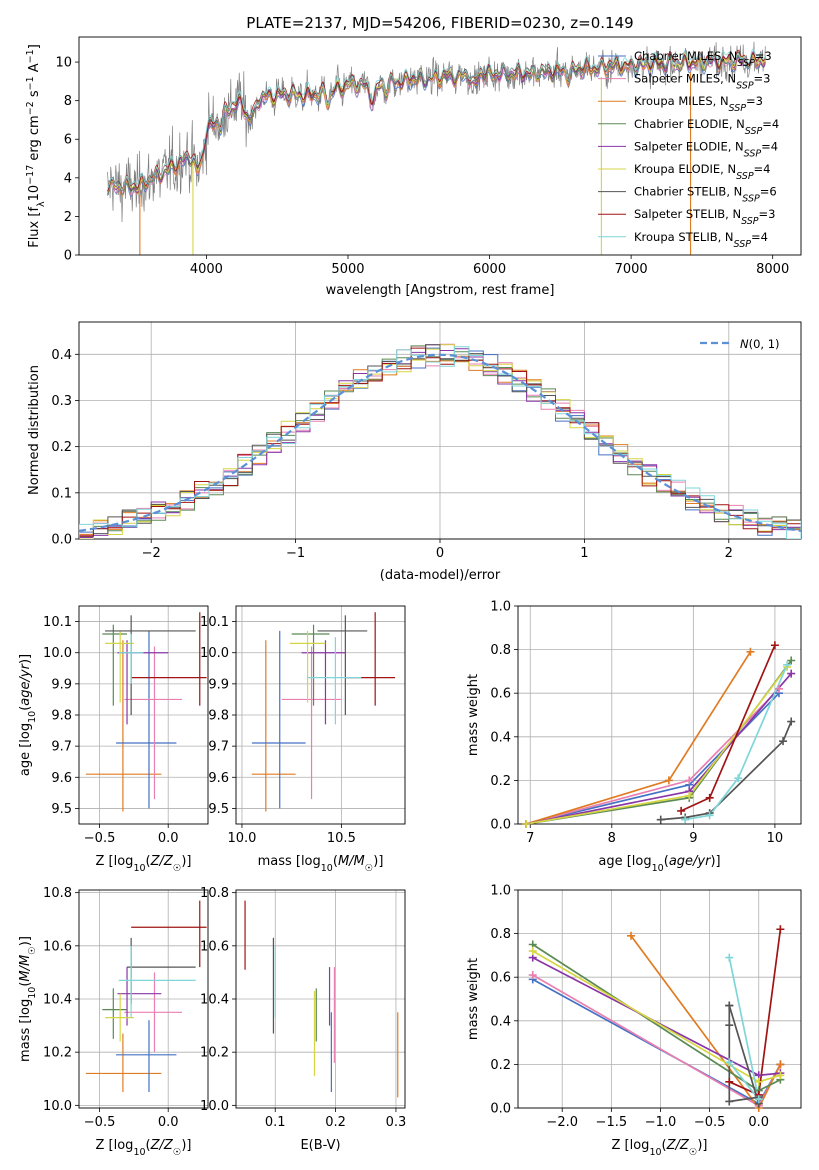 The height and width of the screenshot is (1170, 819). I want to click on legend-label-chabrier-elodie: Chabrier ELODIE, NSSP=4, so click(706, 127).